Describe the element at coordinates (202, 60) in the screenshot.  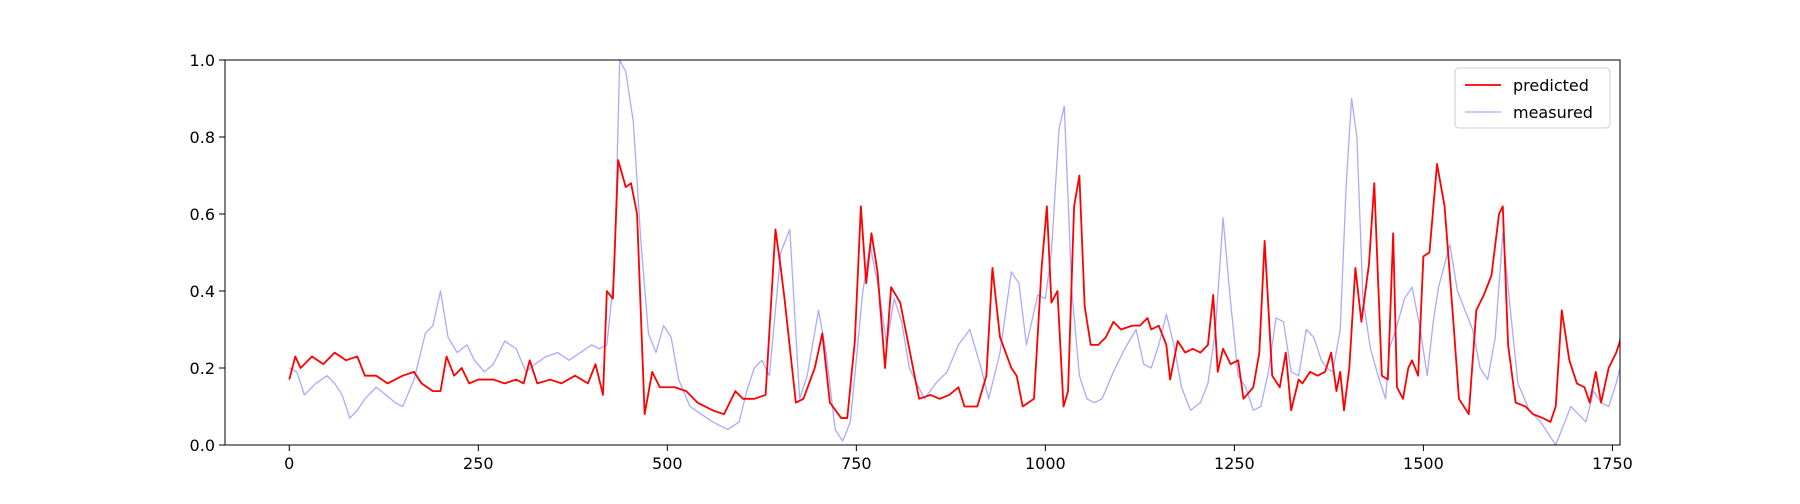
I see `y-tick-label: 1.0` at that location.